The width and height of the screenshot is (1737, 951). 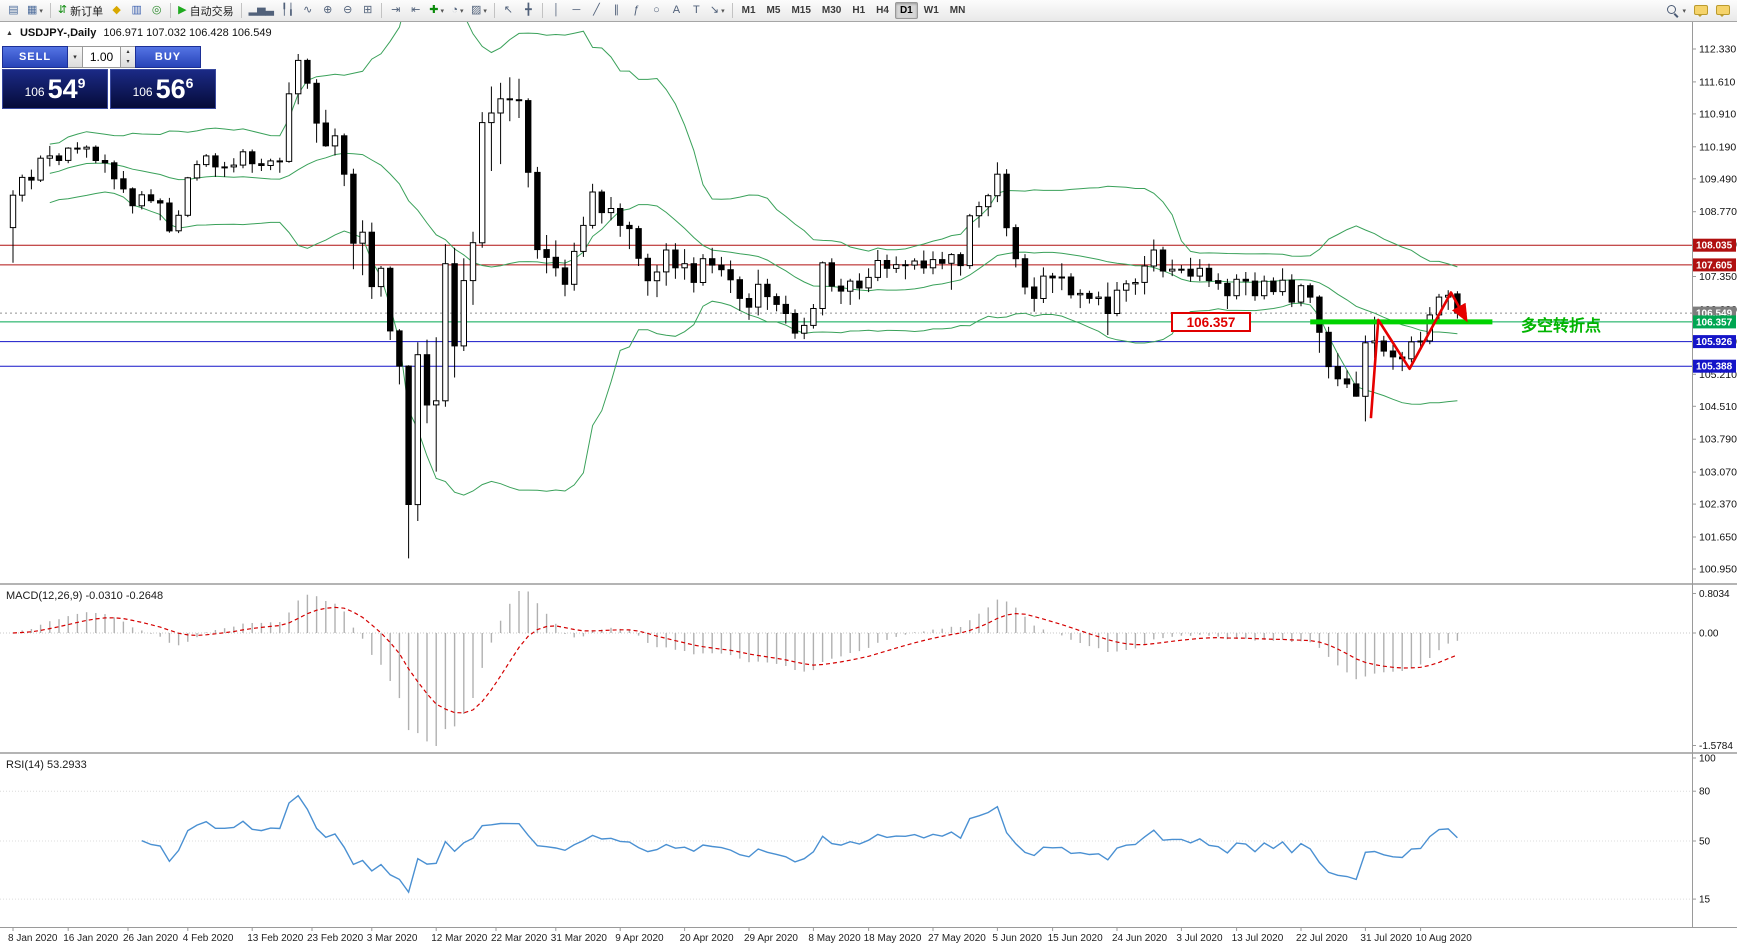 What do you see at coordinates (906, 10) in the screenshot?
I see `timeframe-button-d1: D1` at bounding box center [906, 10].